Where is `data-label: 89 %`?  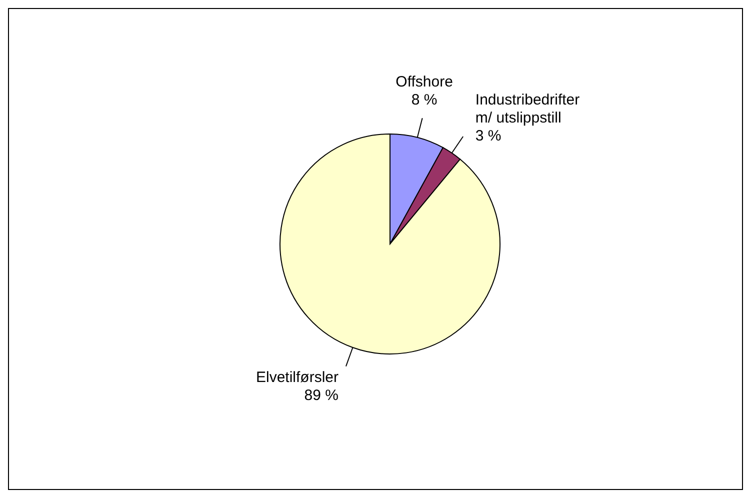
data-label: 89 % is located at coordinates (321, 395).